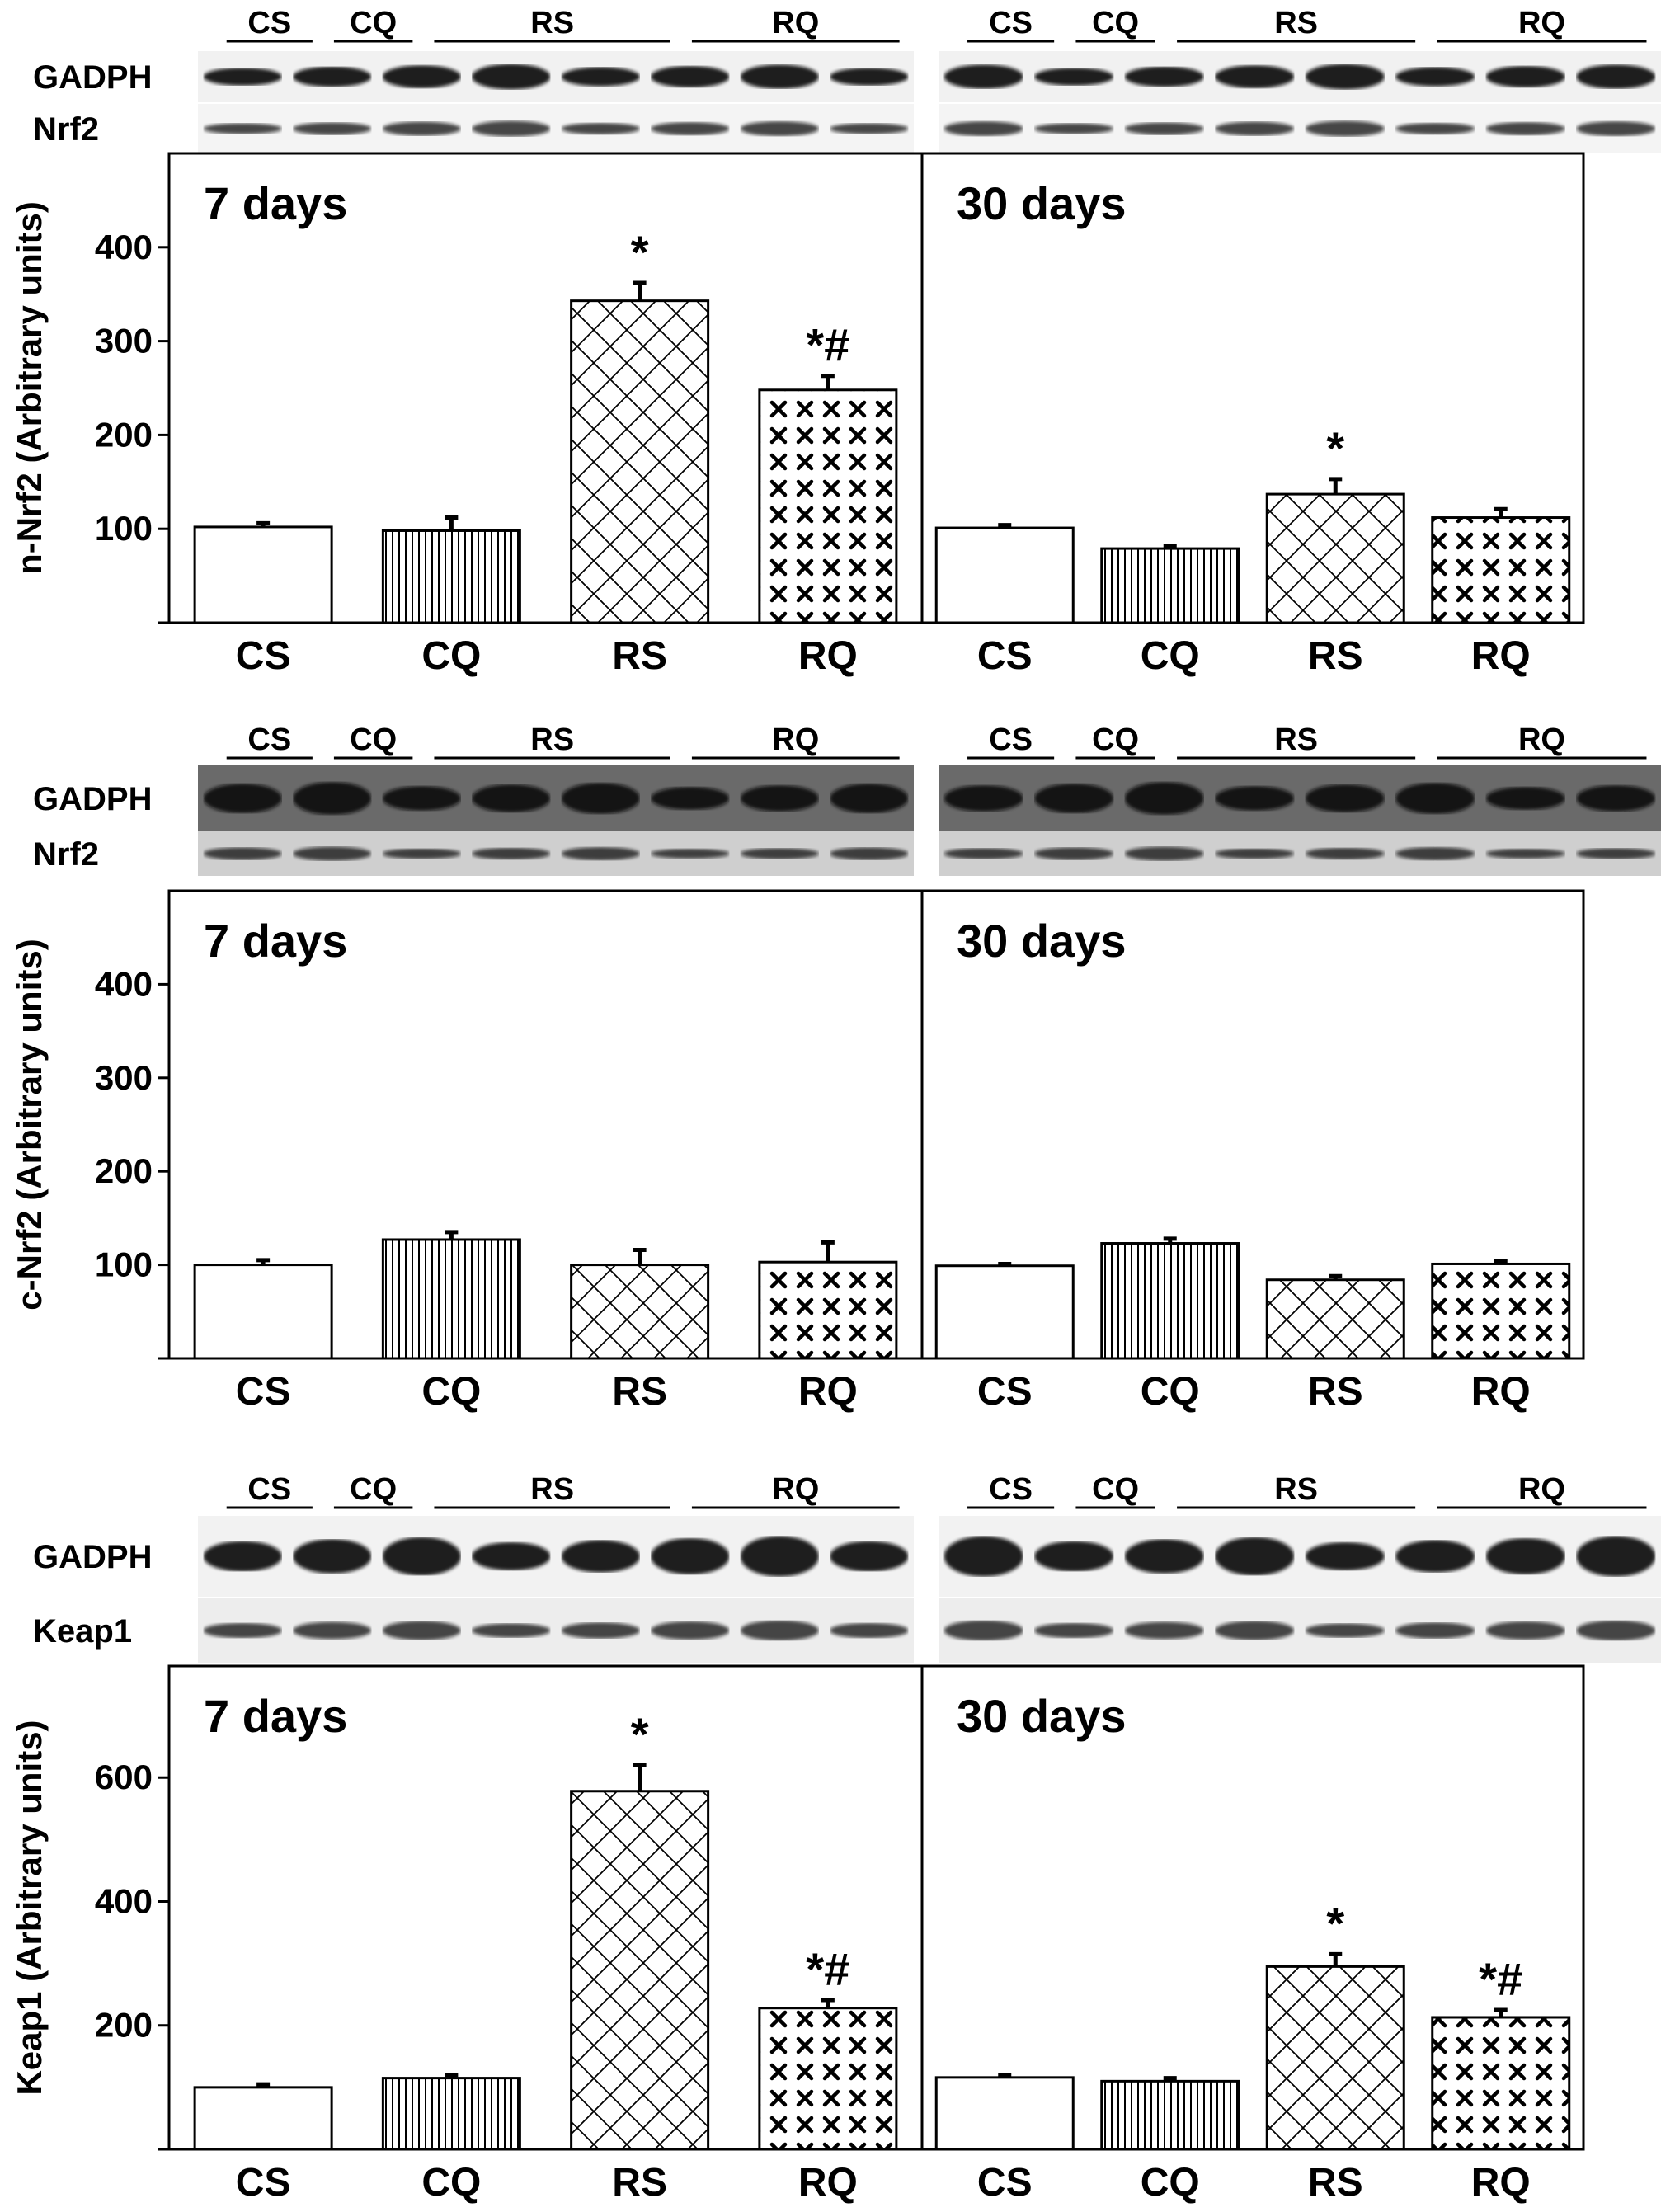 The height and width of the screenshot is (2212, 1675). I want to click on blot-row-labels: GADPH Nrf2, so click(93, 827).